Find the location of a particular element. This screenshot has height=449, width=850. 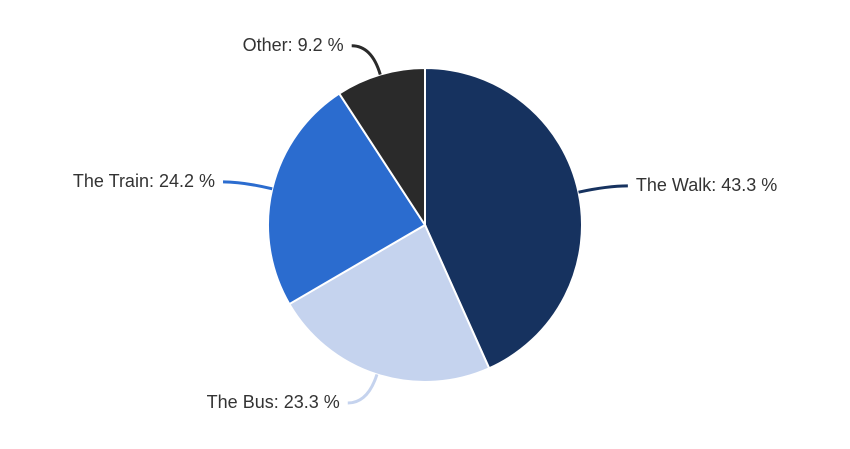

slice-name: The Train is located at coordinates (111, 181).